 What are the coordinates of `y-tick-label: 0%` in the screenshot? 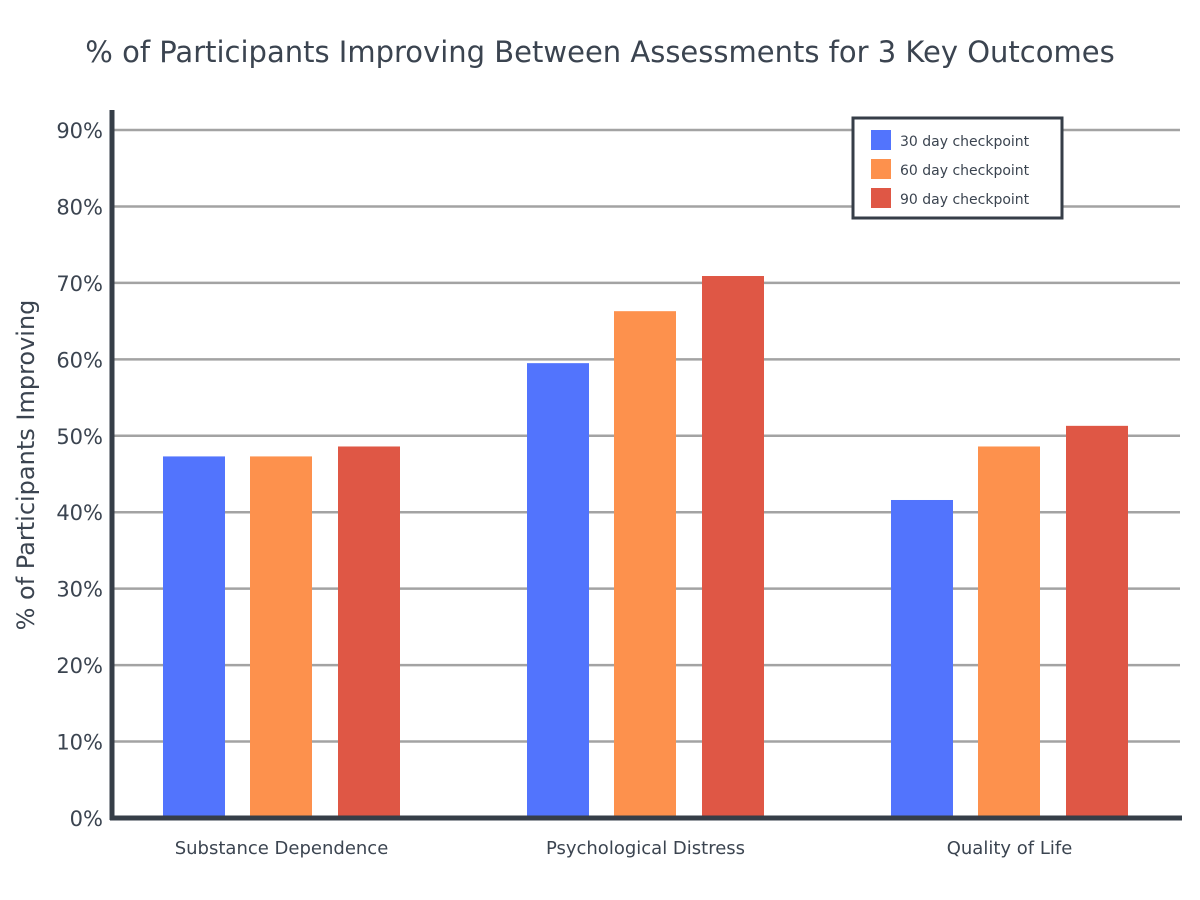 It's located at (86, 819).